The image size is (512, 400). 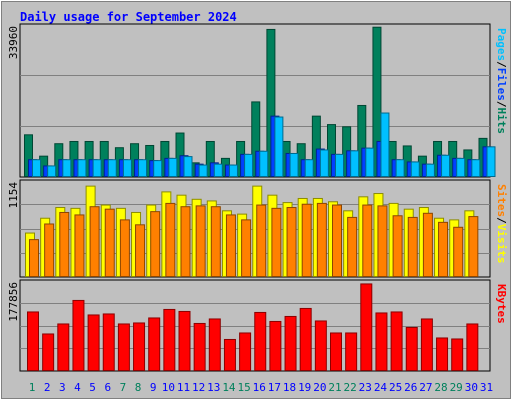 What do you see at coordinates (350, 387) in the screenshot?
I see `x-tick-label-22: 22` at bounding box center [350, 387].